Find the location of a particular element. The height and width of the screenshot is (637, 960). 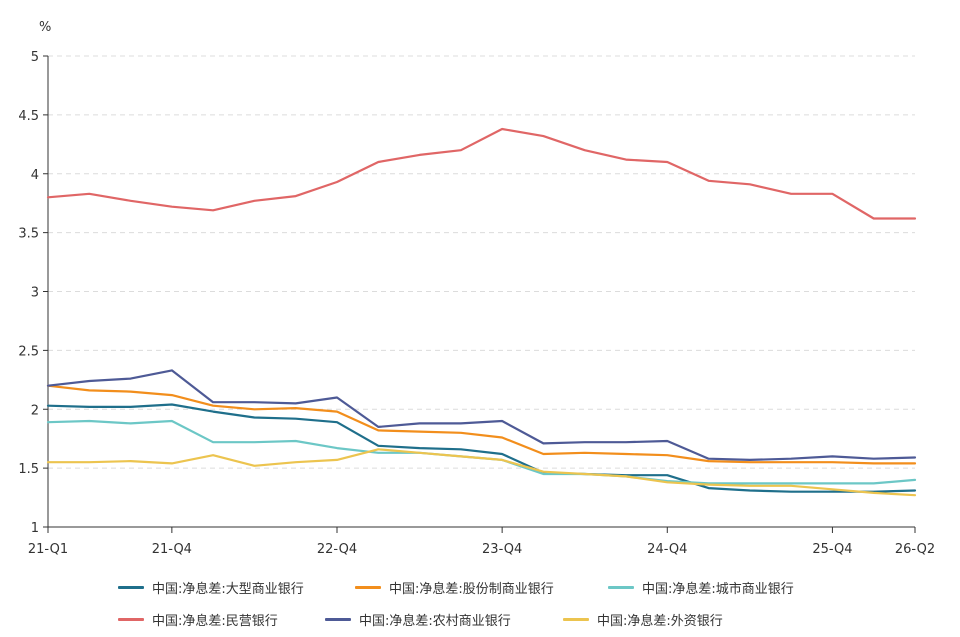

legend-item: 中国:净息差:外资银行 is located at coordinates (643, 619).